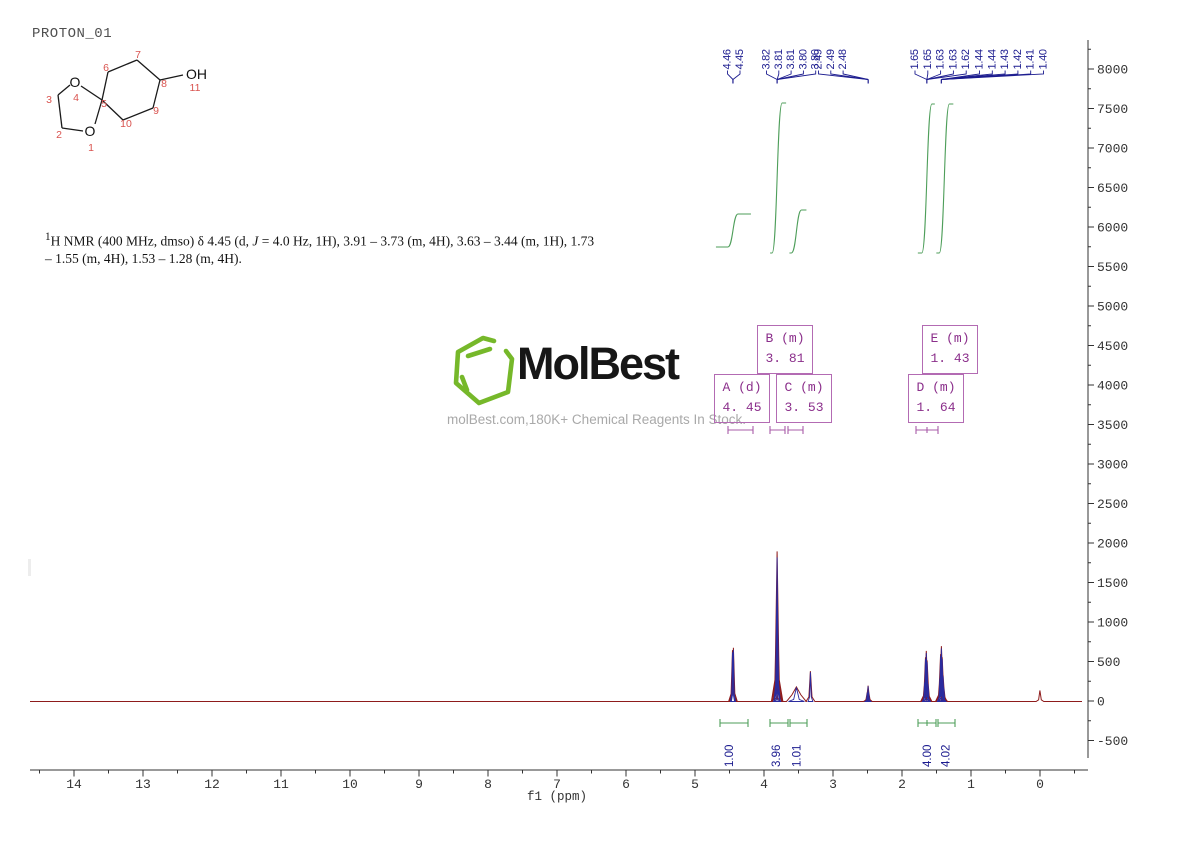 The image size is (1190, 841). Describe the element at coordinates (992, 59) in the screenshot. I see `peak-shift-label: 1.44` at that location.